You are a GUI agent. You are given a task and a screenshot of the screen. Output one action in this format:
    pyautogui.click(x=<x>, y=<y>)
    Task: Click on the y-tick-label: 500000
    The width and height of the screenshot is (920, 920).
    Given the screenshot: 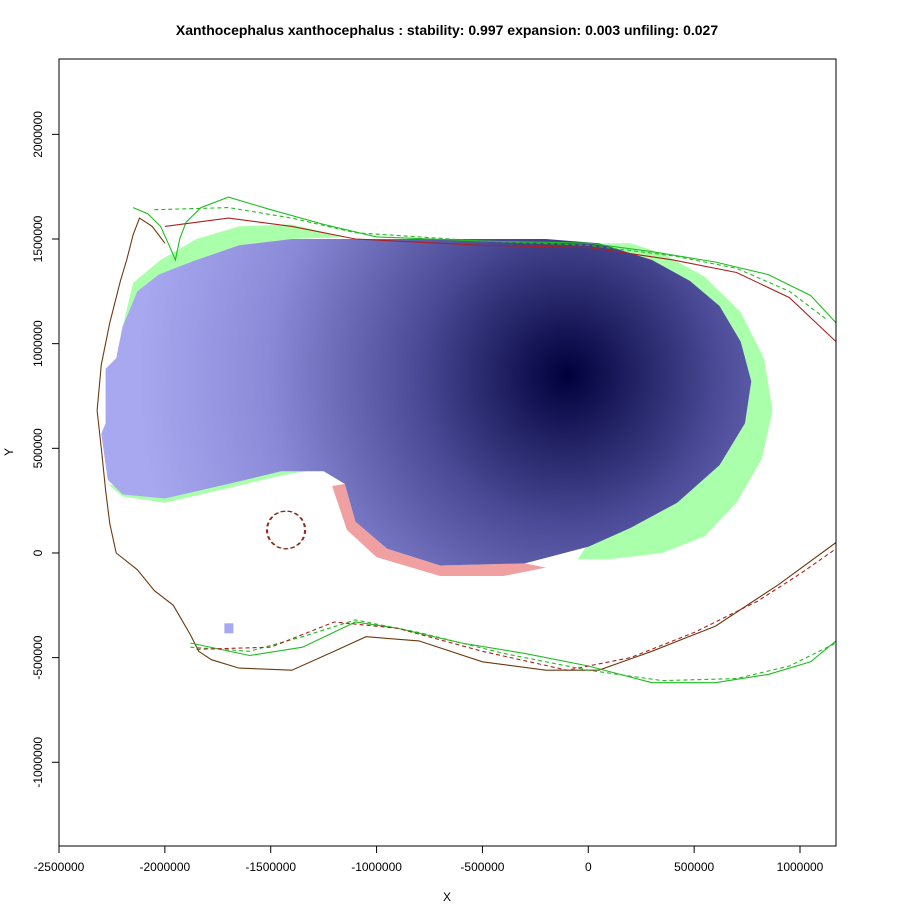 What is the action you would take?
    pyautogui.click(x=38, y=448)
    